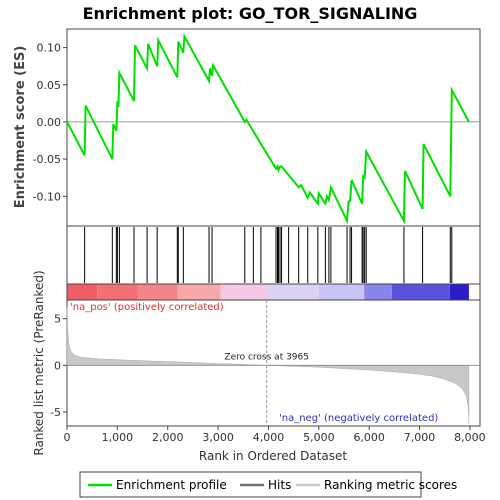 The height and width of the screenshot is (500, 500). What do you see at coordinates (279, 485) in the screenshot?
I see `legend-hits-label: Hits` at bounding box center [279, 485].